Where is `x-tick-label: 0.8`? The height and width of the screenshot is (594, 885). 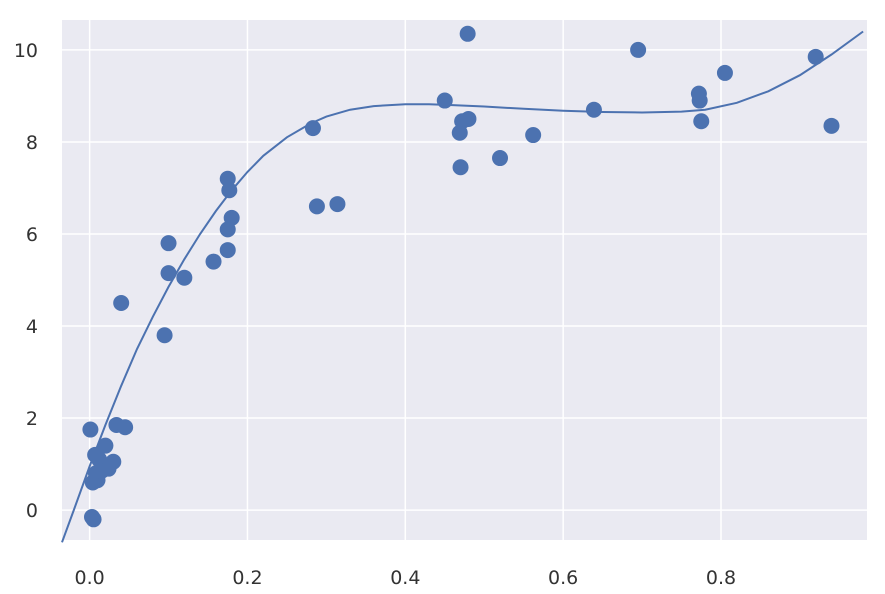 x-tick-label: 0.8 is located at coordinates (721, 578).